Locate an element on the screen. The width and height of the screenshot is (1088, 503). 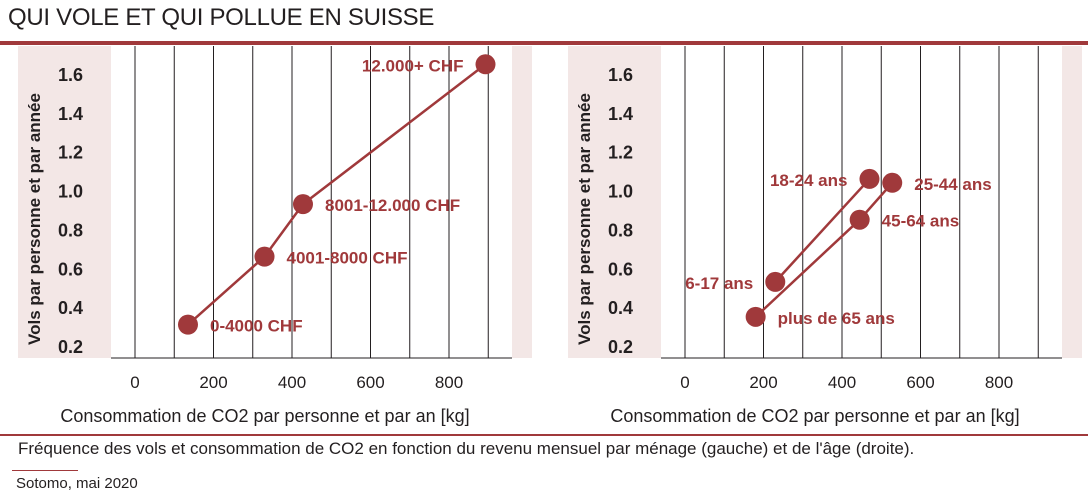
data-label: 6-17 ans is located at coordinates (719, 283).